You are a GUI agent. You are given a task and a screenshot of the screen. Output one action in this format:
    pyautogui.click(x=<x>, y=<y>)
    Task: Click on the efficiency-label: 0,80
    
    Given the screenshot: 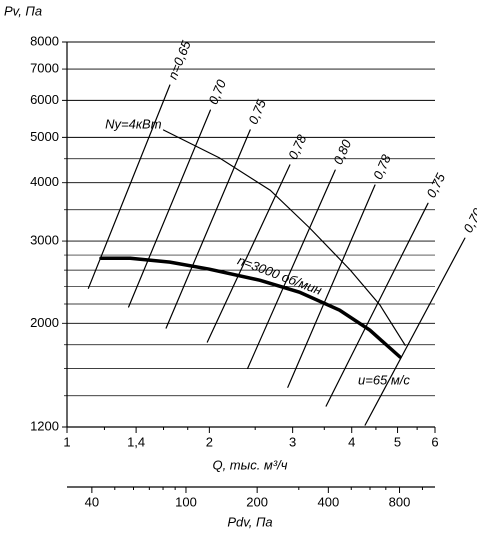 What is the action you would take?
    pyautogui.click(x=342, y=152)
    